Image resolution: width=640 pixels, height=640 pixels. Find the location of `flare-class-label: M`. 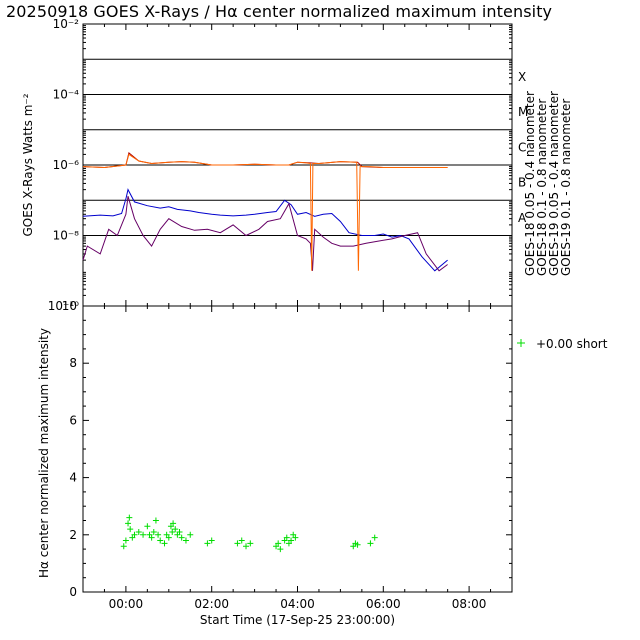

flare-class-label: M is located at coordinates (523, 112).